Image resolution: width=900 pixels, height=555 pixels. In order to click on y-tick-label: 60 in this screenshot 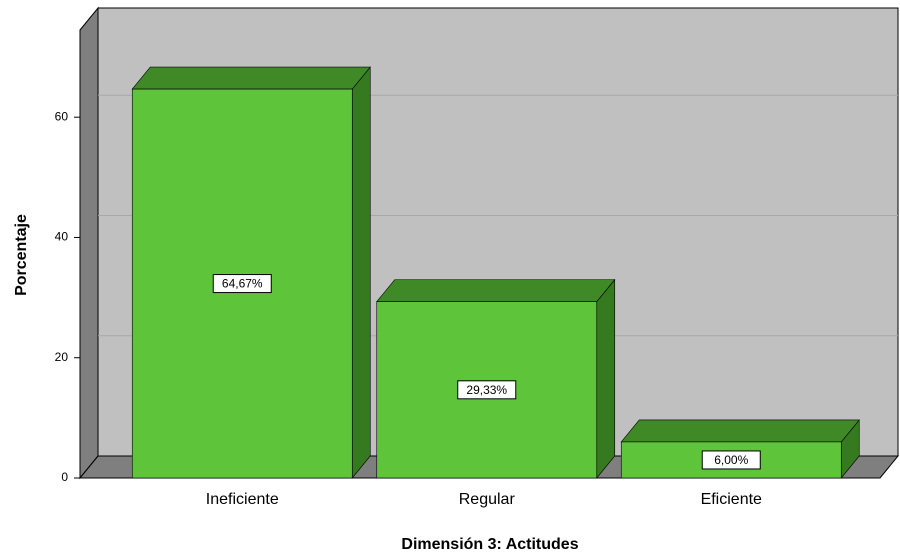, I will do `click(62, 116)`.